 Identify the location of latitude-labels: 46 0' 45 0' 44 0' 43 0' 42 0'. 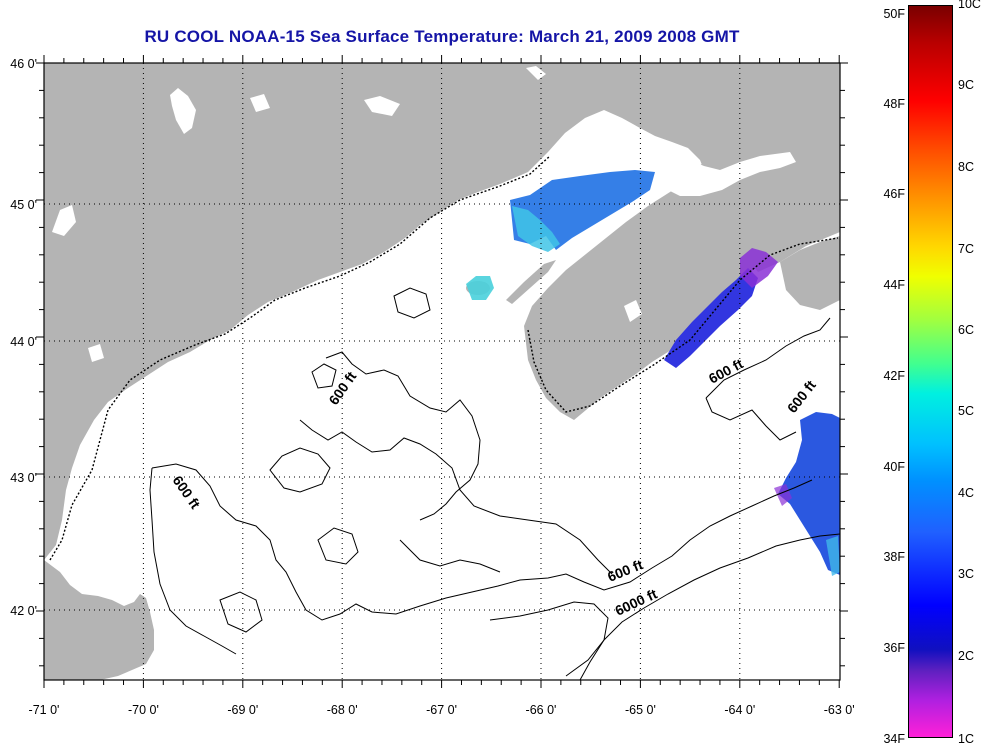
(23, 337).